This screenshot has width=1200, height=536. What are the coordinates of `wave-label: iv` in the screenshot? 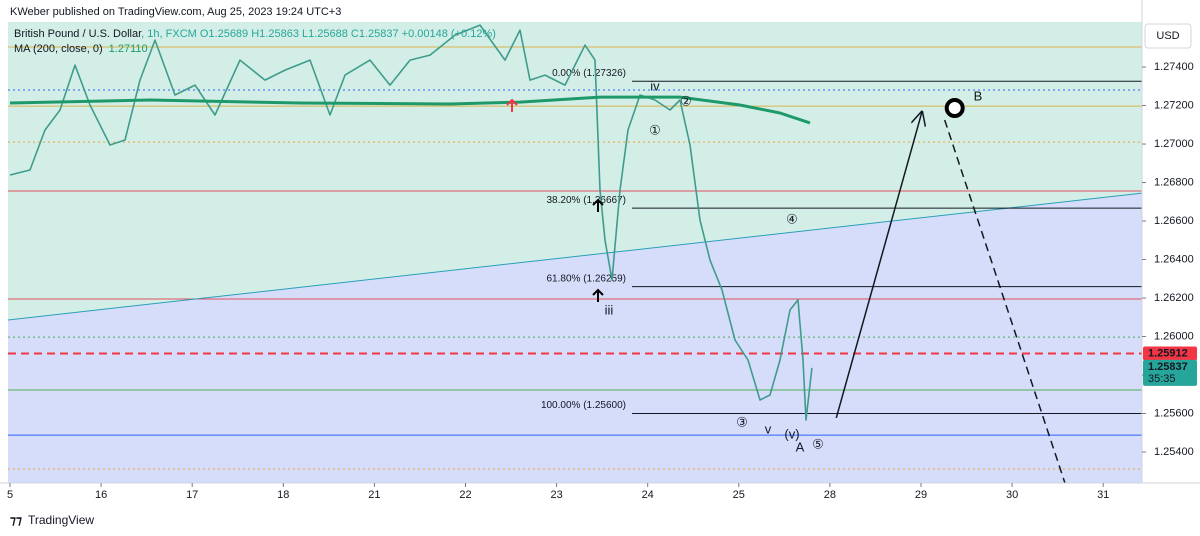 It's located at (655, 85).